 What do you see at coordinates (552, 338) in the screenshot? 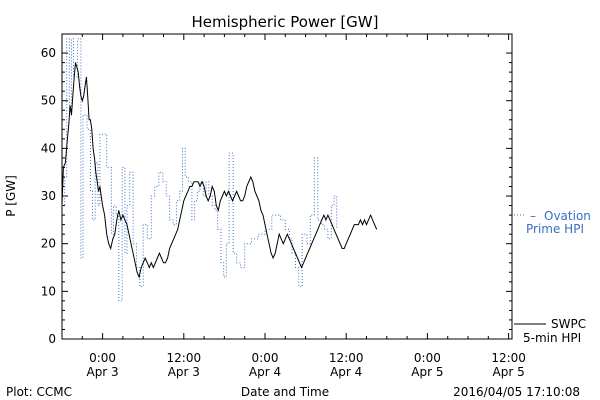
I see `legend-swpc-line2: 5-min HPI` at bounding box center [552, 338].